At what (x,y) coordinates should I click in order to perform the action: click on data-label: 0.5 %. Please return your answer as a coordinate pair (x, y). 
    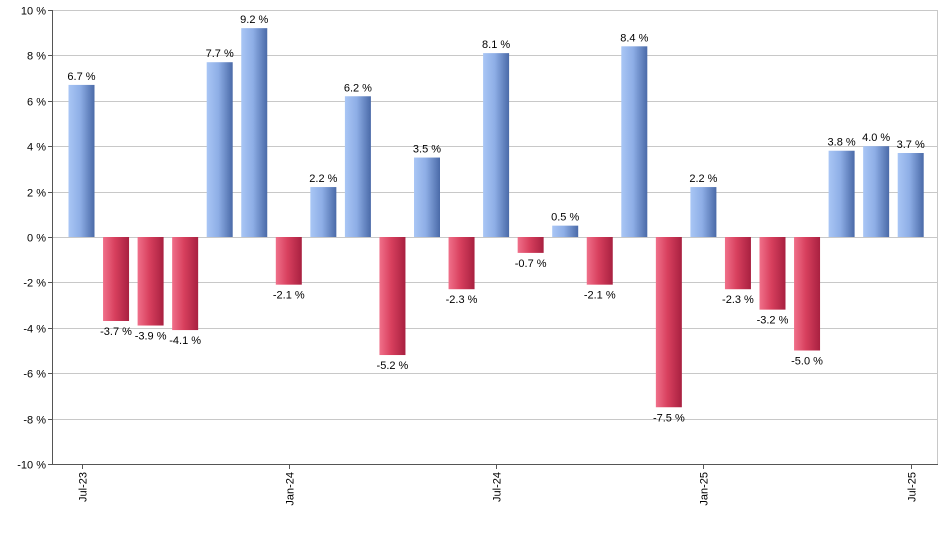
    Looking at the image, I should click on (565, 218).